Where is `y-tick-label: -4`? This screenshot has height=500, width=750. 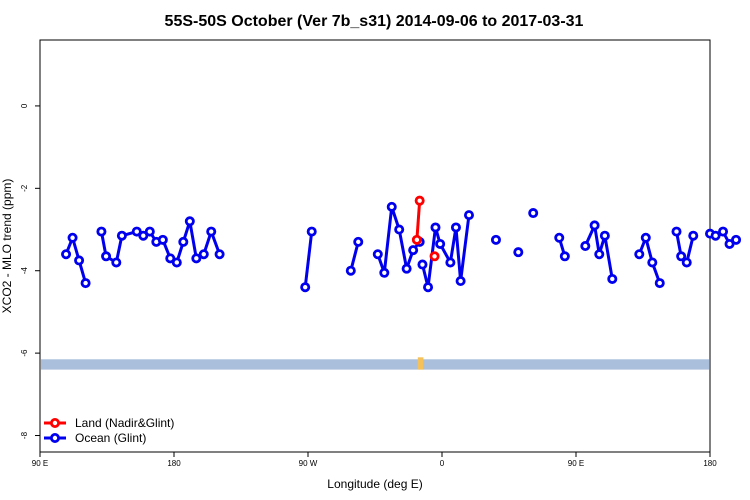
y-tick-label: -4 is located at coordinates (24, 271).